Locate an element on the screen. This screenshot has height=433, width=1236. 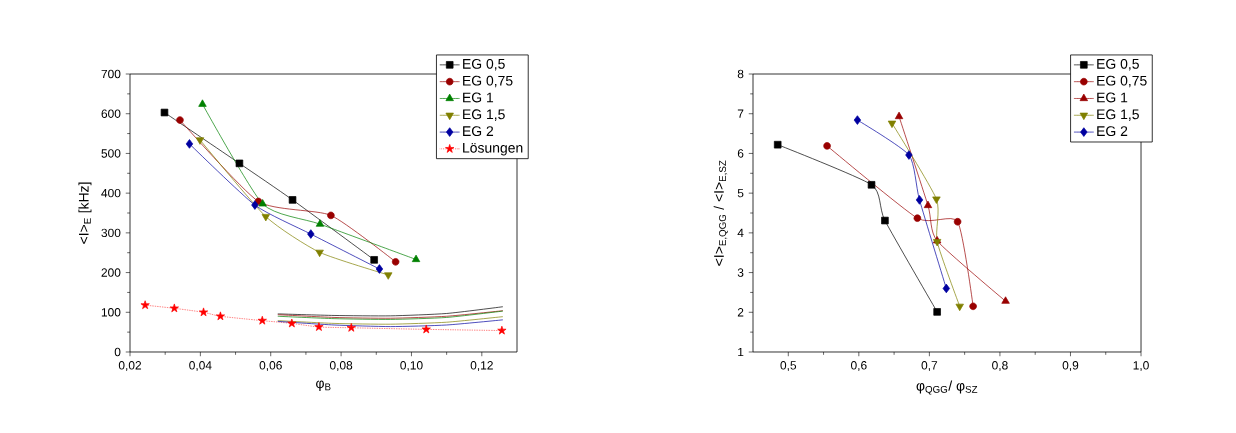
y-tick-label: 8 is located at coordinates (740, 74).